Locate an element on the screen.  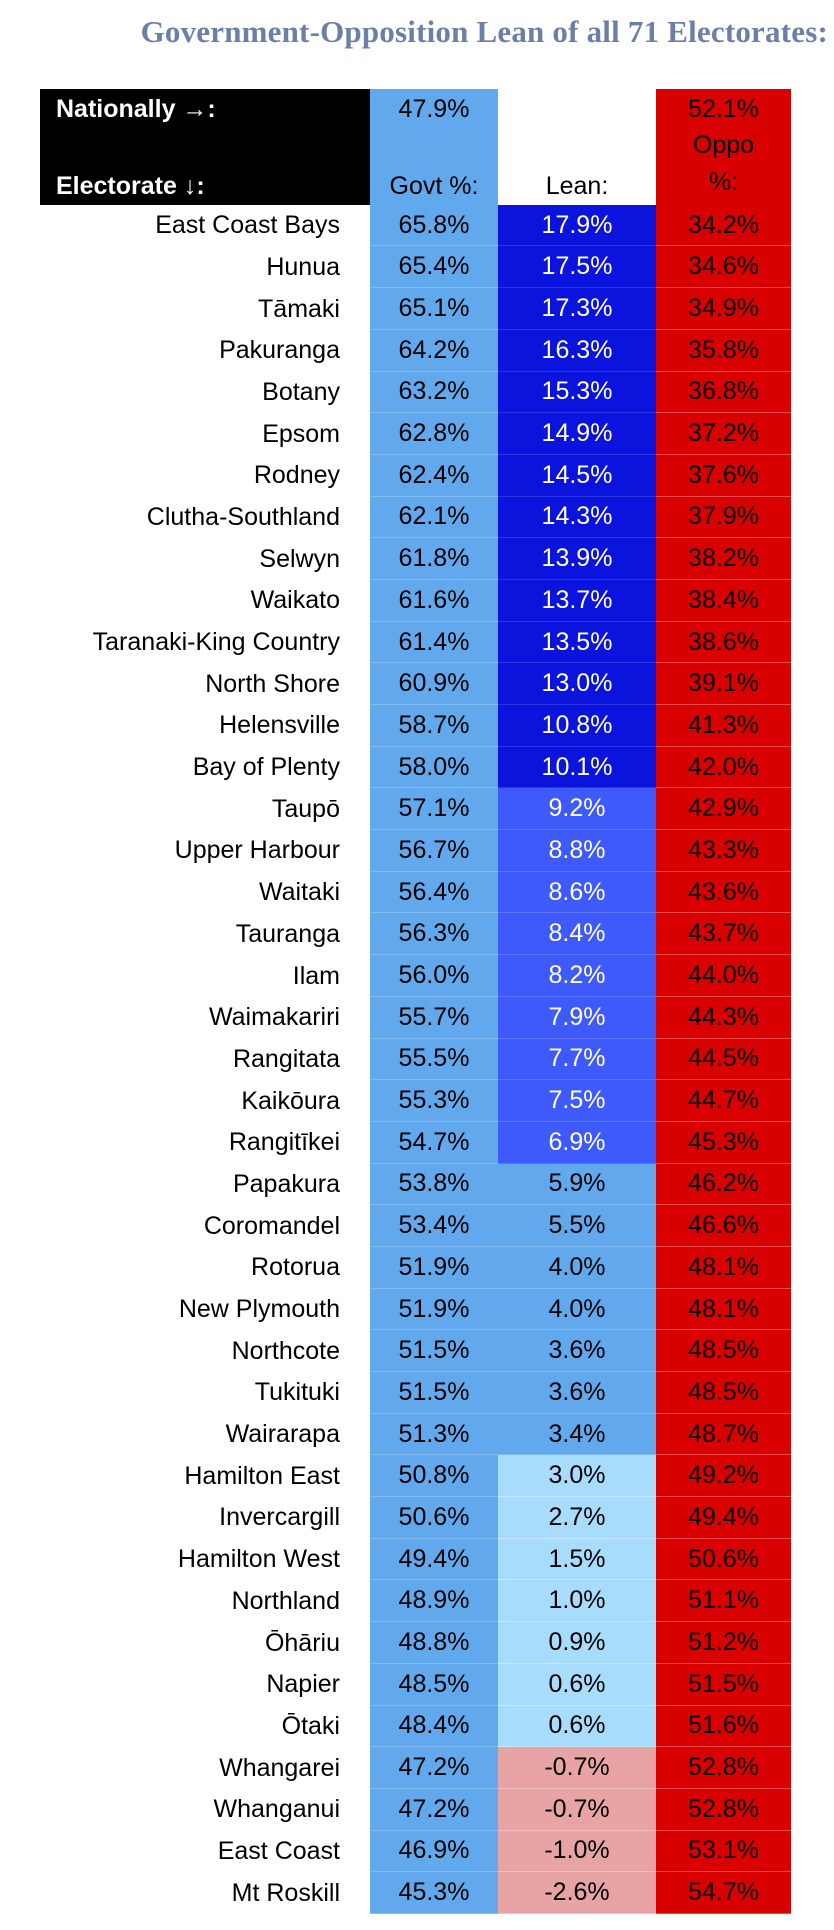
electorate-name: Rotorua is located at coordinates (295, 1267).